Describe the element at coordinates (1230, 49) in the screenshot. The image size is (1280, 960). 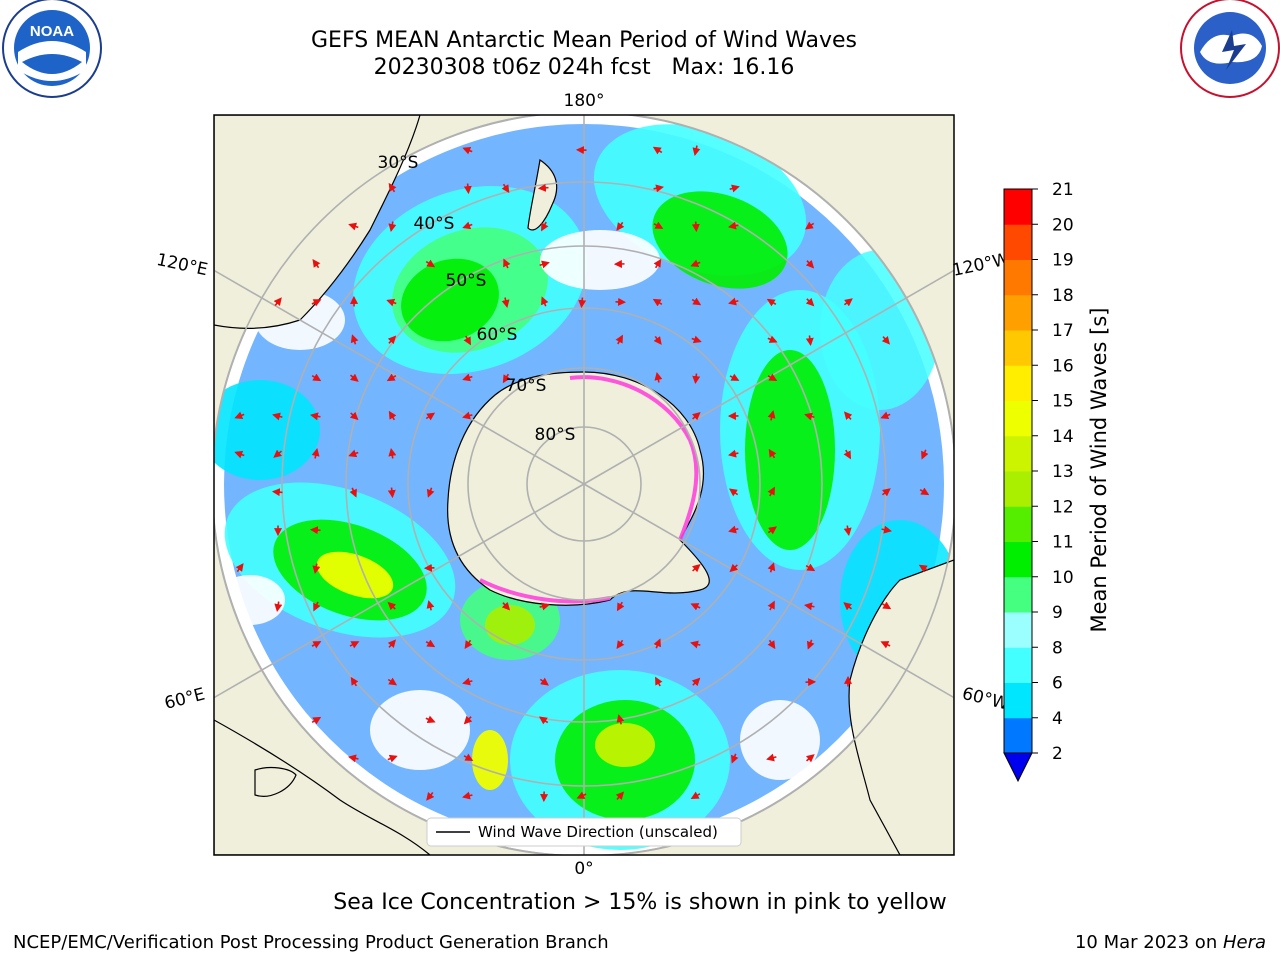
I see `nws-logo` at that location.